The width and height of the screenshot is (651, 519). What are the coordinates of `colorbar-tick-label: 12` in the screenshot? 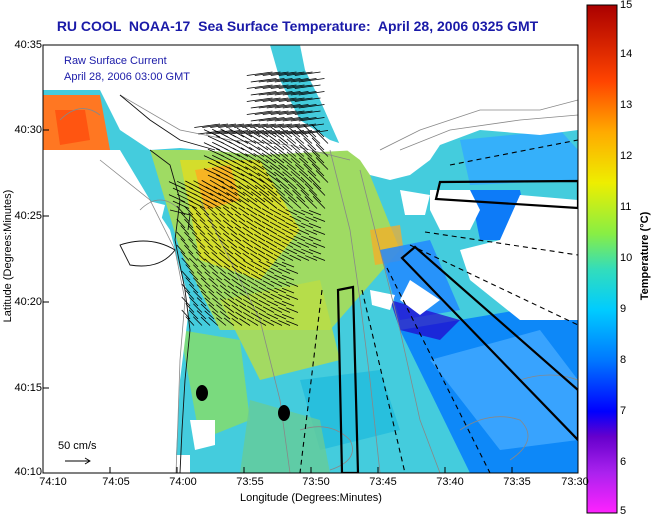 It's located at (626, 156).